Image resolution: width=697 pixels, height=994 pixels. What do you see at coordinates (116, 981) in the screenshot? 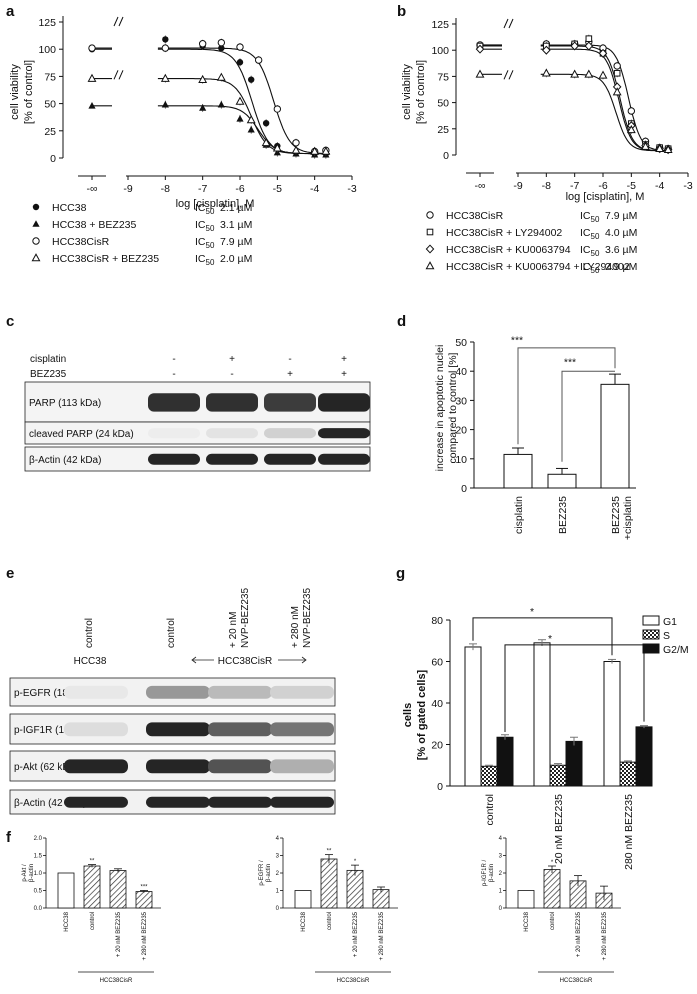
I see `group-label: HCC38CisR` at bounding box center [116, 981].